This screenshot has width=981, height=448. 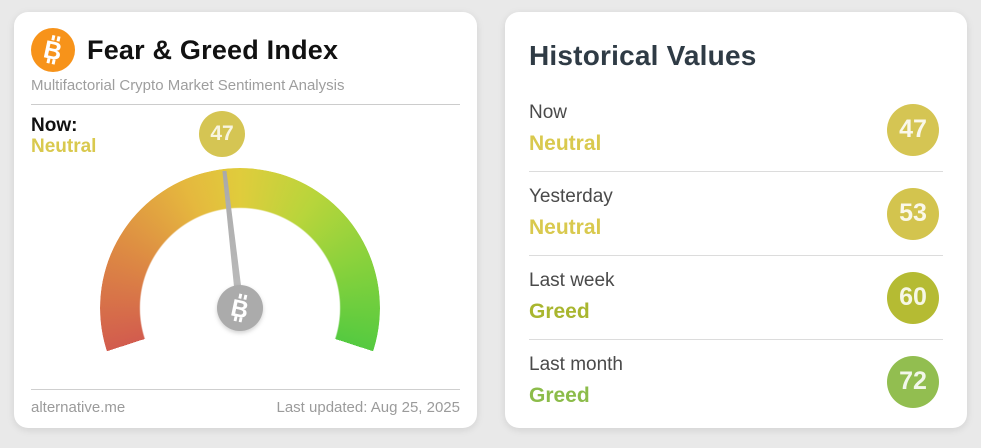 What do you see at coordinates (213, 49) in the screenshot?
I see `page-title: Fear & Greed Index` at bounding box center [213, 49].